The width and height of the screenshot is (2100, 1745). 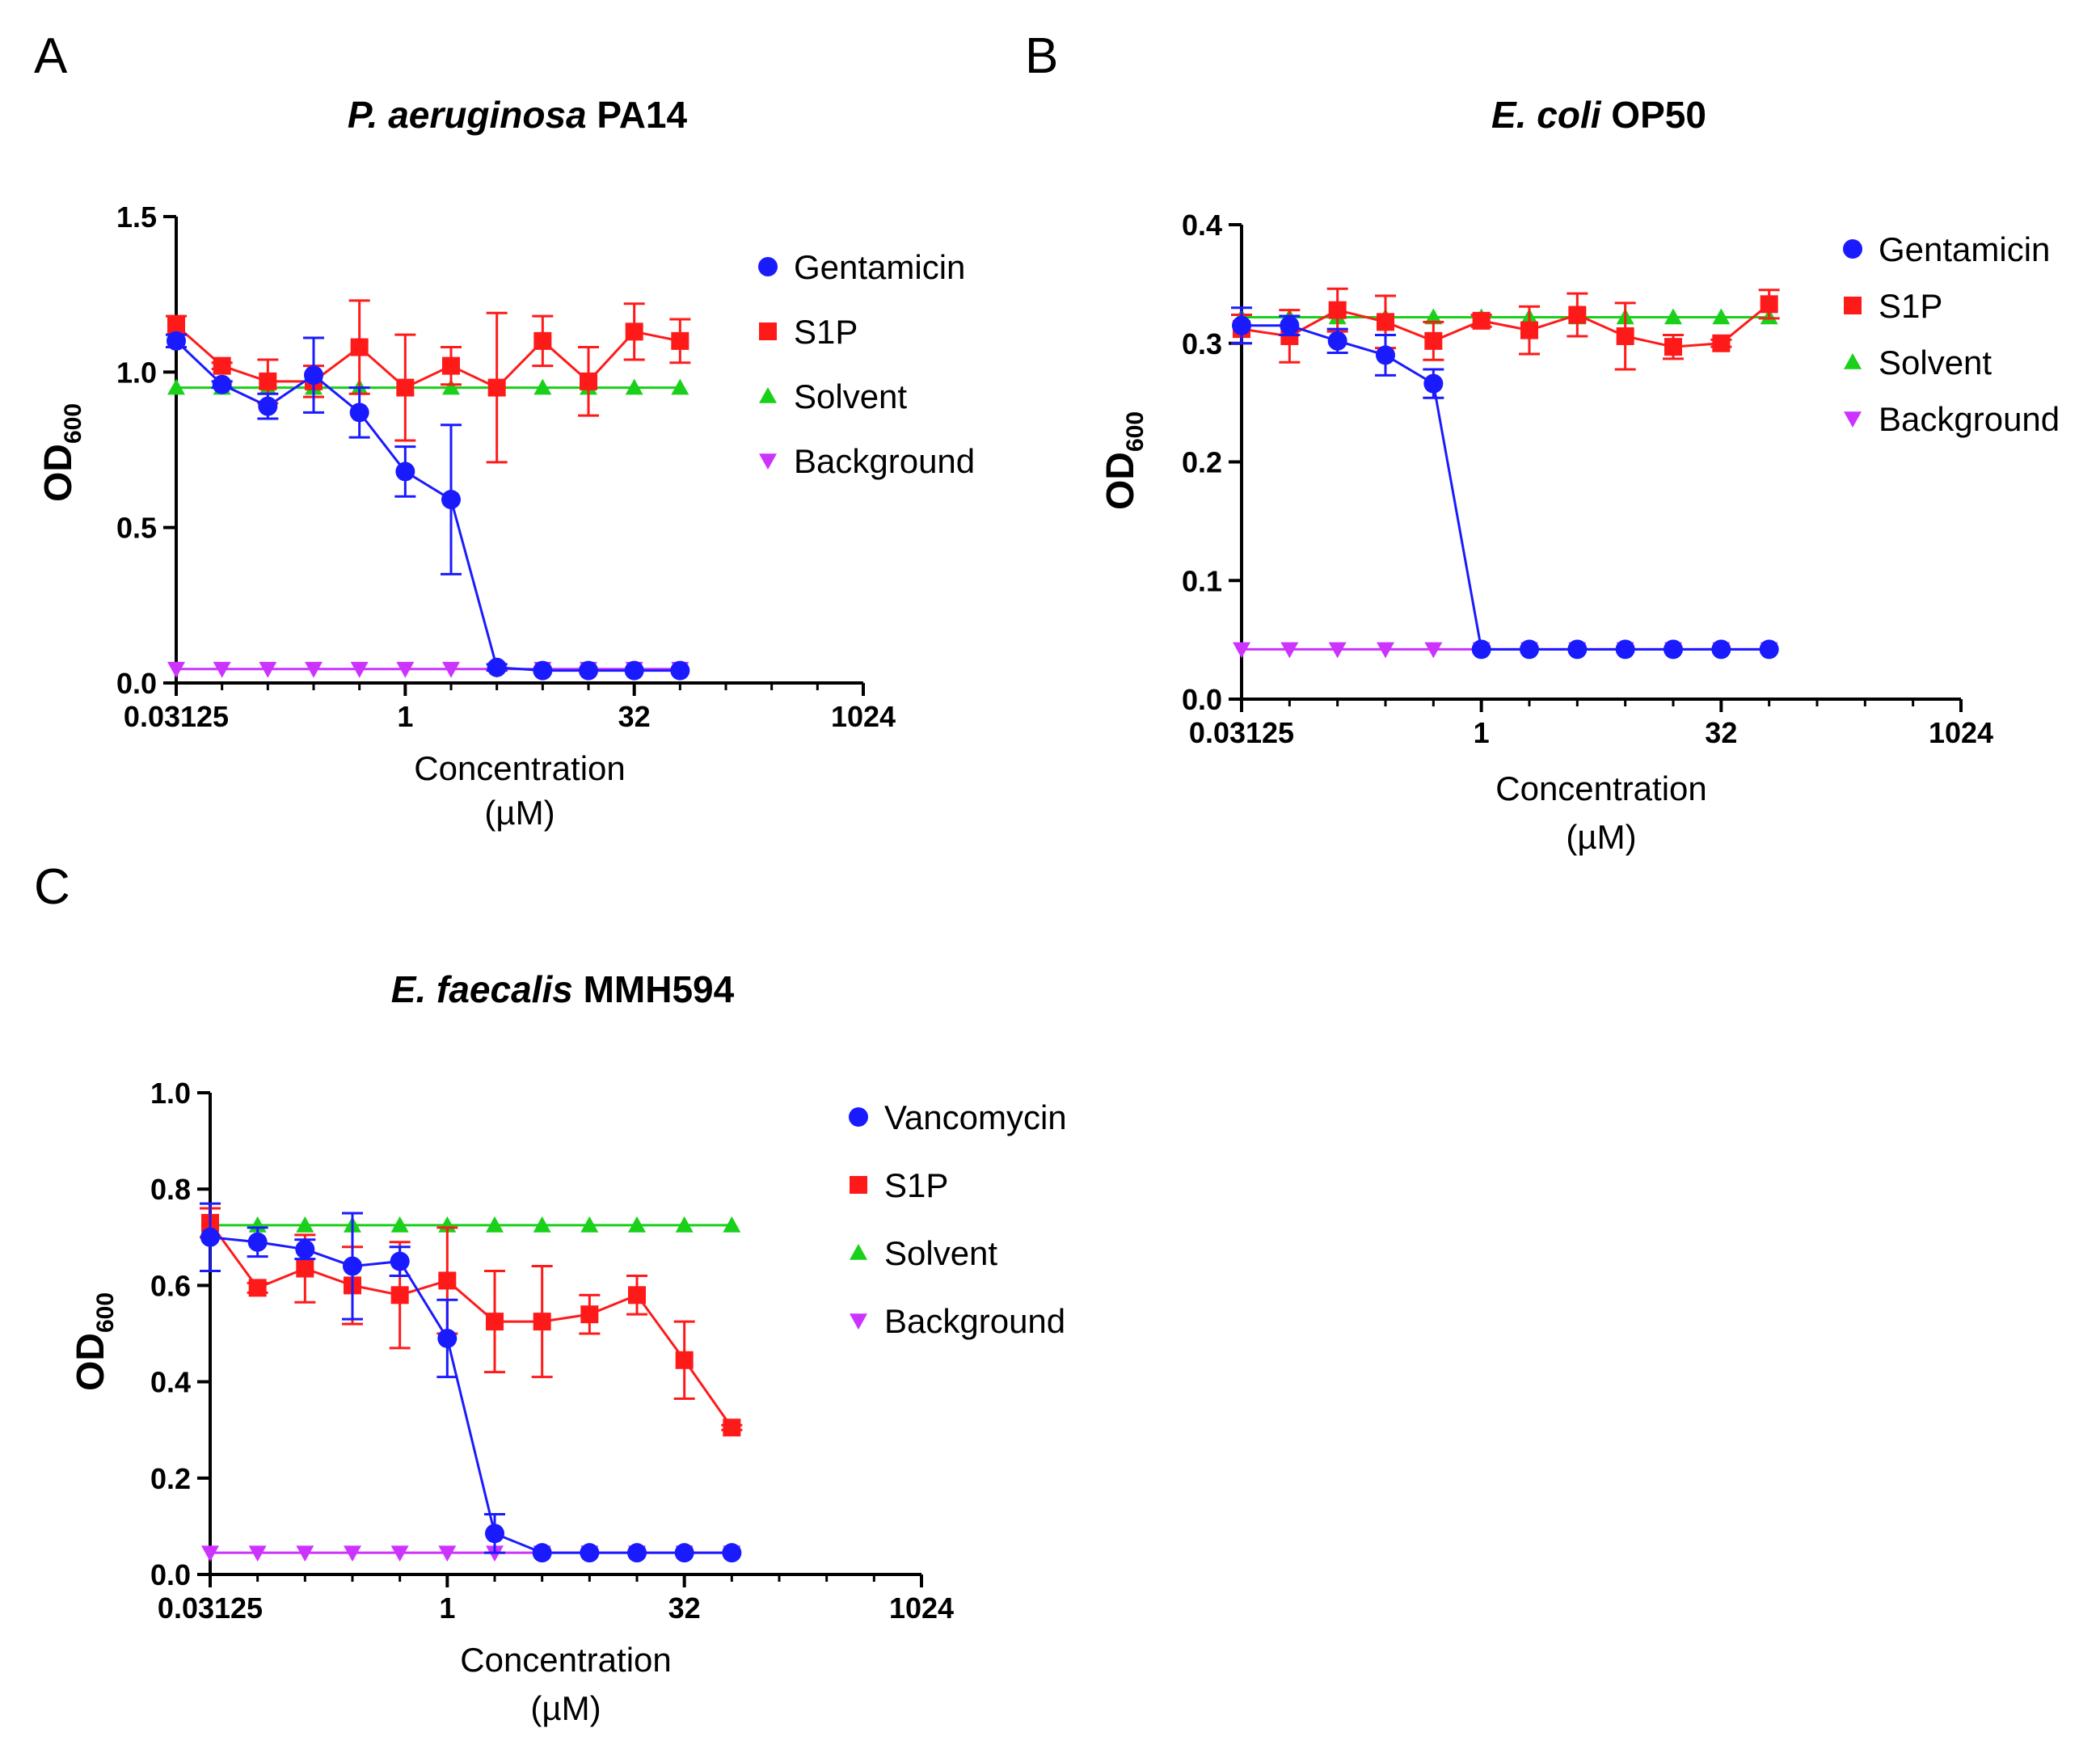 I want to click on panel-letter-a: A, so click(x=51, y=56).